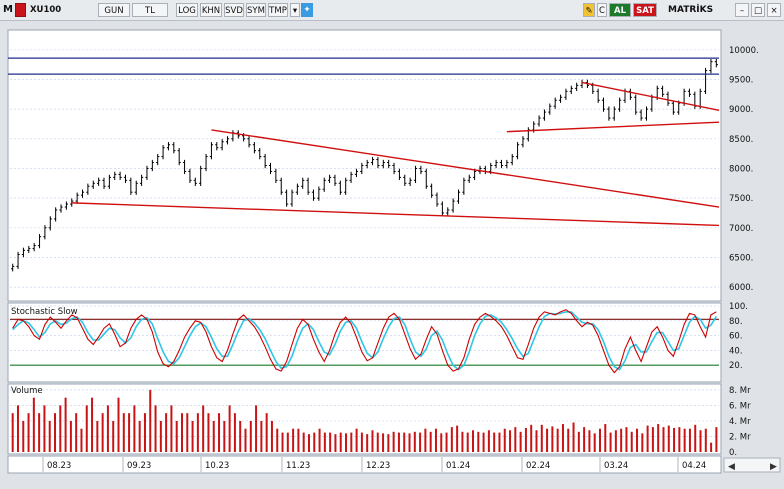 This screenshot has width=784, height=489. Describe the element at coordinates (27, 391) in the screenshot. I see `volume-title: Volume` at that location.